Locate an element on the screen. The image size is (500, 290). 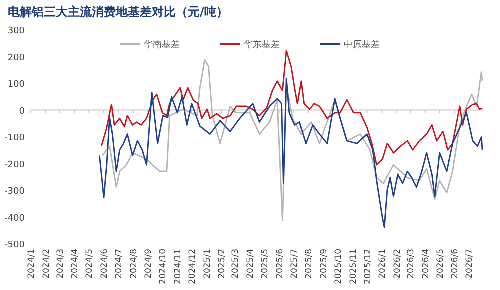
x-tick-label: 2024/12 is located at coordinates (193, 266).